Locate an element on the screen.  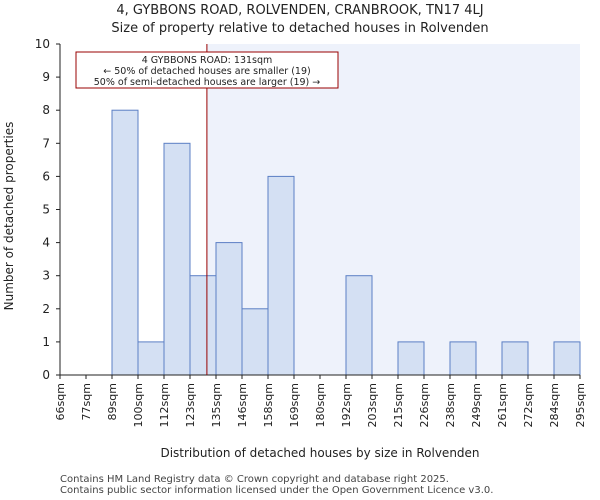
x-tick-label: 100sqm is located at coordinates (138, 405).